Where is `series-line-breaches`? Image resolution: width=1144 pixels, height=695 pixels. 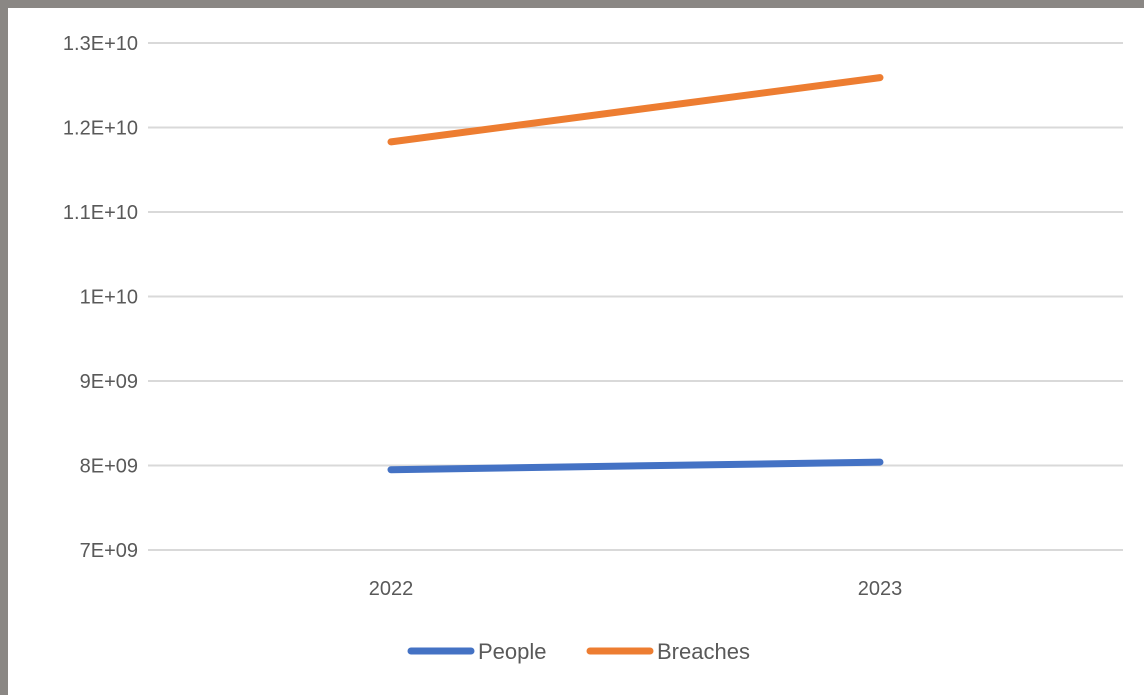 series-line-breaches is located at coordinates (635, 110).